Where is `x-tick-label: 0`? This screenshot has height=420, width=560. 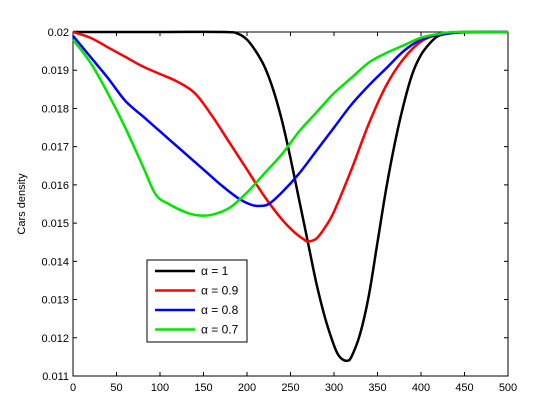
x-tick-label: 0 is located at coordinates (73, 388).